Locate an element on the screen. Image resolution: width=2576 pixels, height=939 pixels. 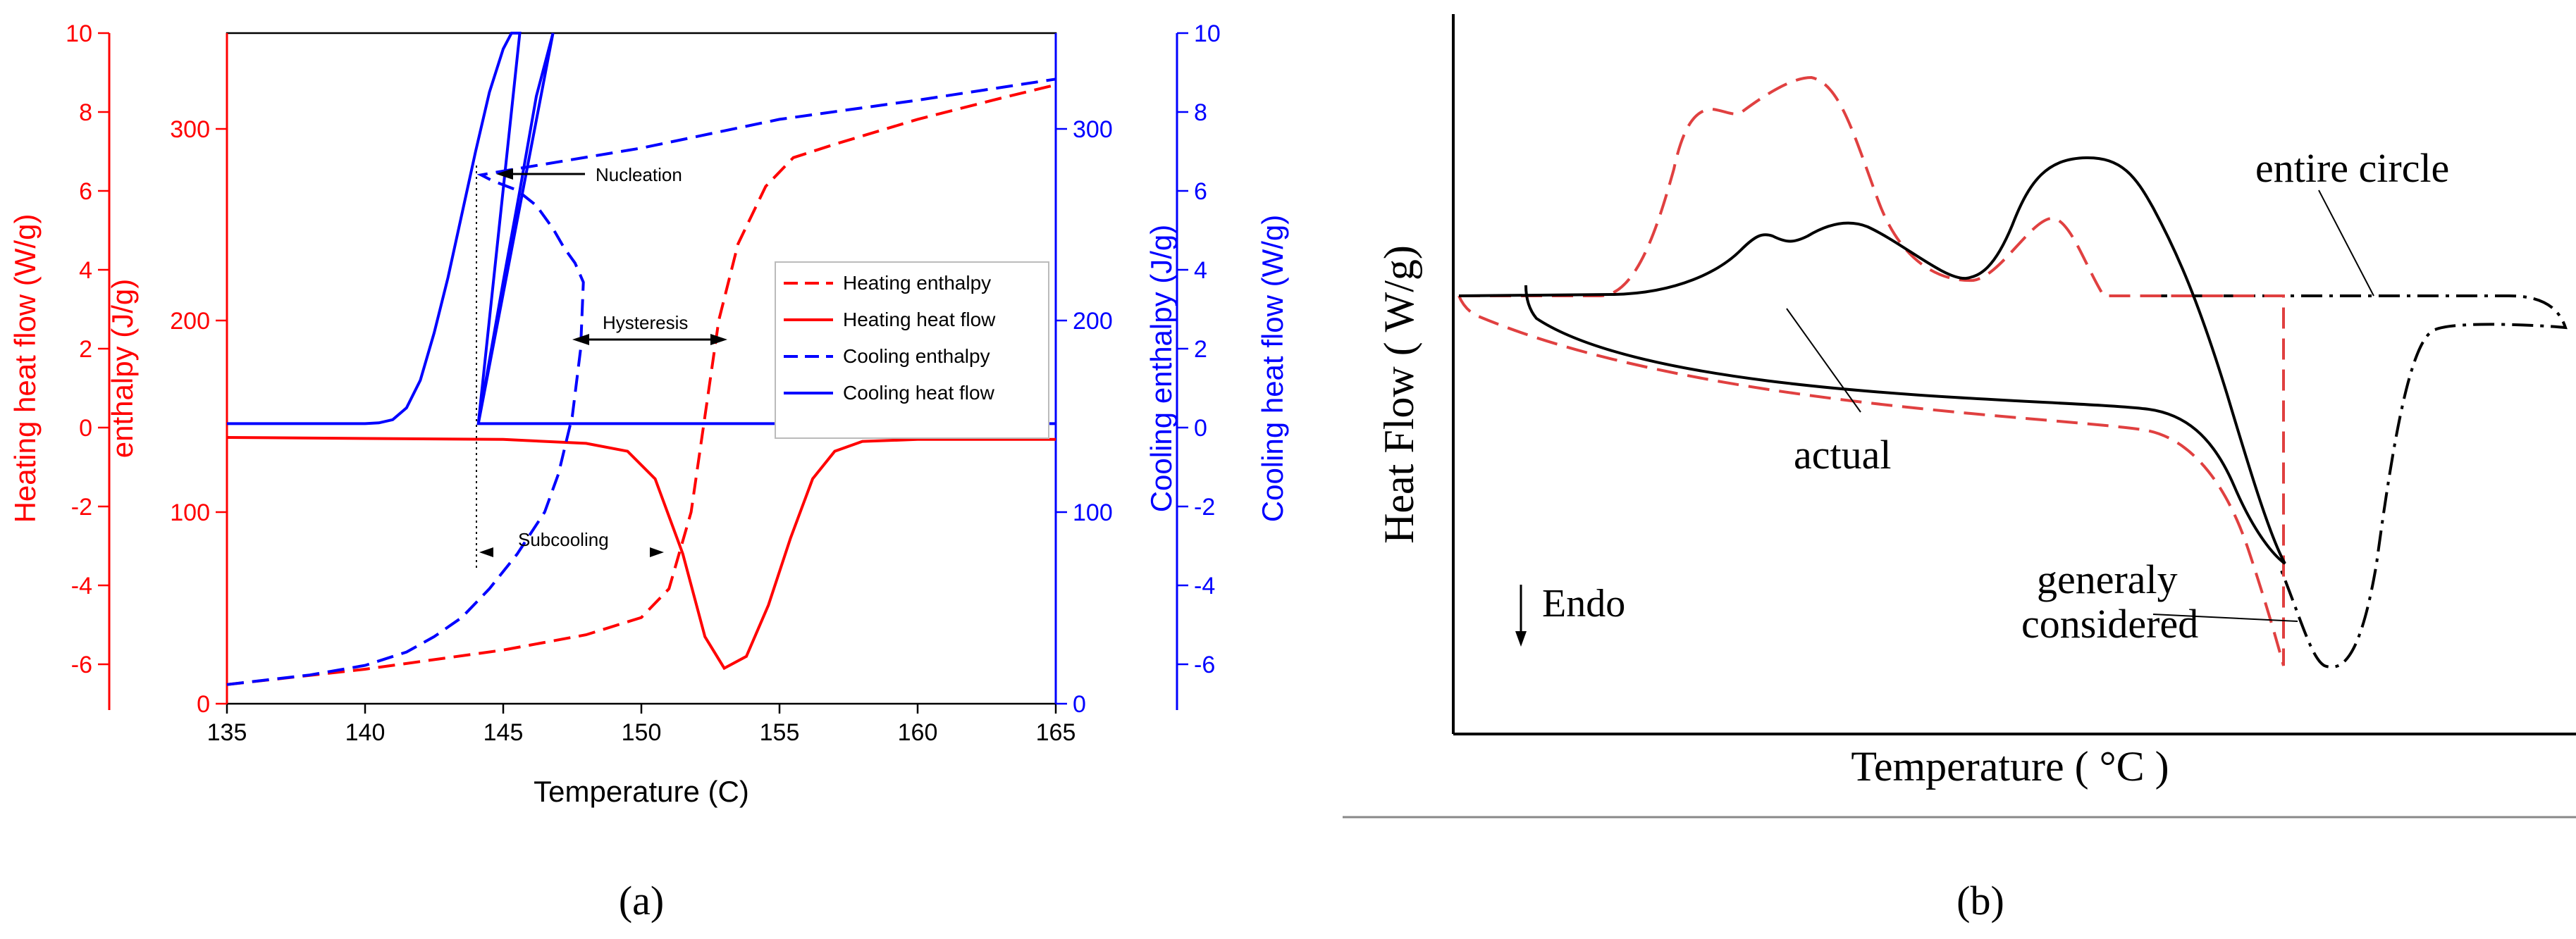
subcooling-arrowhead-right is located at coordinates (657, 552).